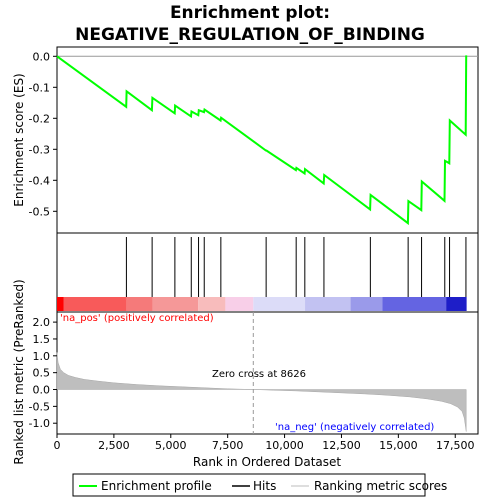 Image resolution: width=500 pixels, height=500 pixels. What do you see at coordinates (42, 339) in the screenshot?
I see `metric-y-tick-label: 1.5` at bounding box center [42, 339].